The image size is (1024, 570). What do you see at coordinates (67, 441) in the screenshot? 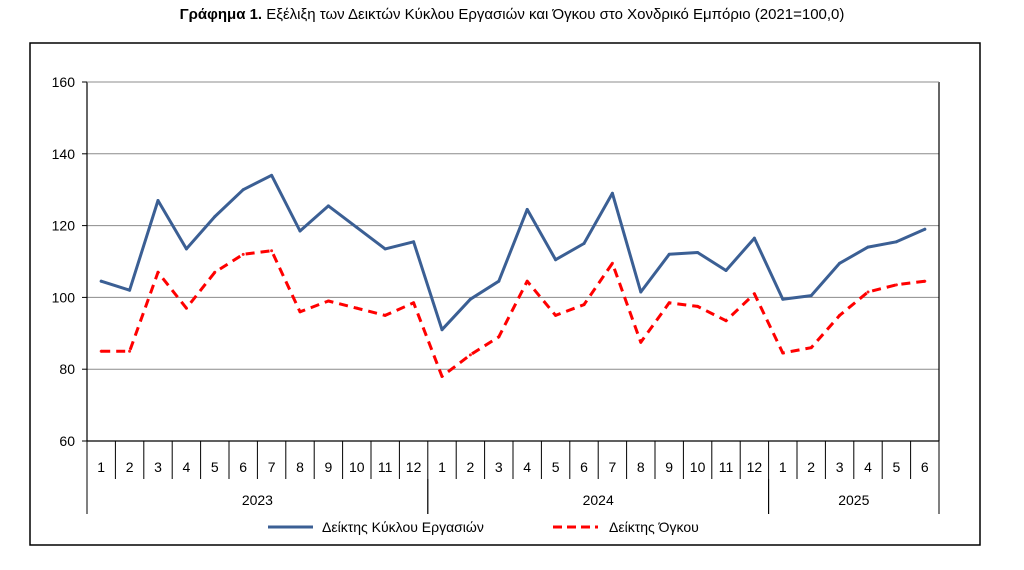
I see `y-tick-label: 60` at bounding box center [67, 441].